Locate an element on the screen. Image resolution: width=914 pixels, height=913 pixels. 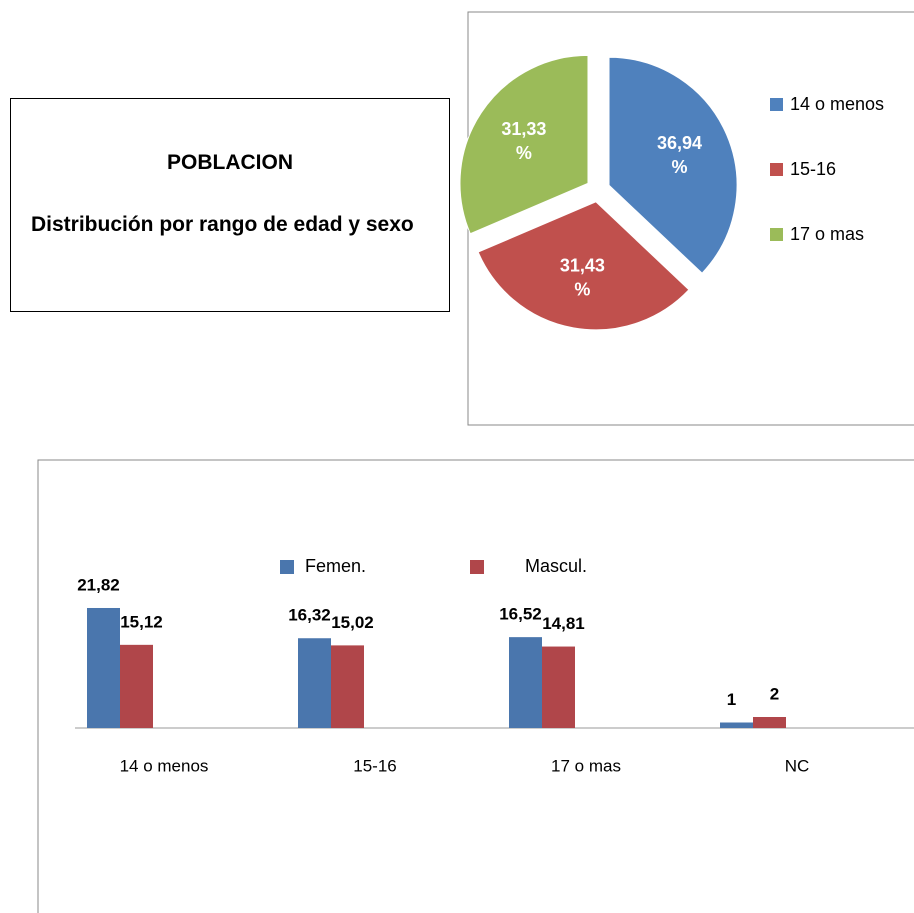
legend-label: 15-16 is located at coordinates (813, 169).